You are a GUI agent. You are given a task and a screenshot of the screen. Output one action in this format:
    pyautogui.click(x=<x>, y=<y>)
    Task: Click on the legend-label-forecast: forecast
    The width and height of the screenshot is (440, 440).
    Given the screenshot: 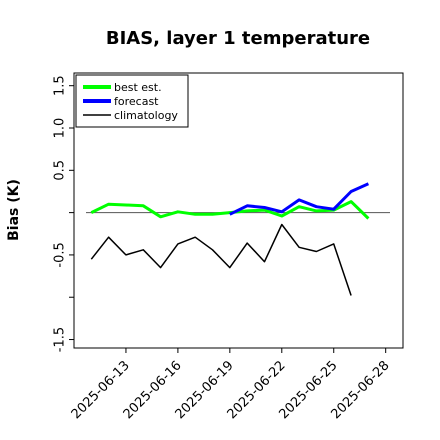 What is the action you would take?
    pyautogui.click(x=136, y=101)
    